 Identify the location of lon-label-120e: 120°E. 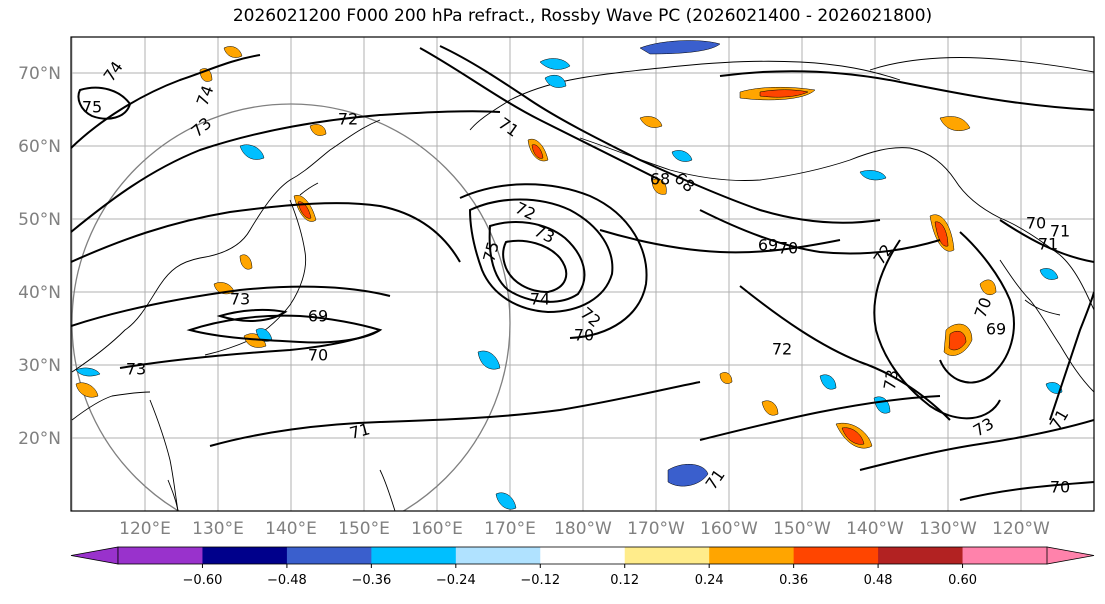
(145, 529).